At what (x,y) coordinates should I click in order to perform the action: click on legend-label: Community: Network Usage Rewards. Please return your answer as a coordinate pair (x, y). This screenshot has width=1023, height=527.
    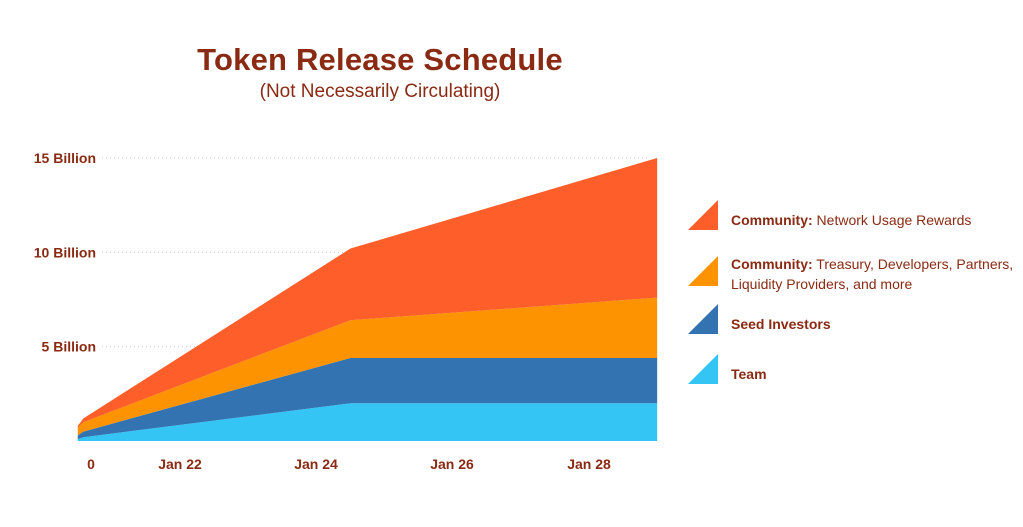
    Looking at the image, I should click on (876, 220).